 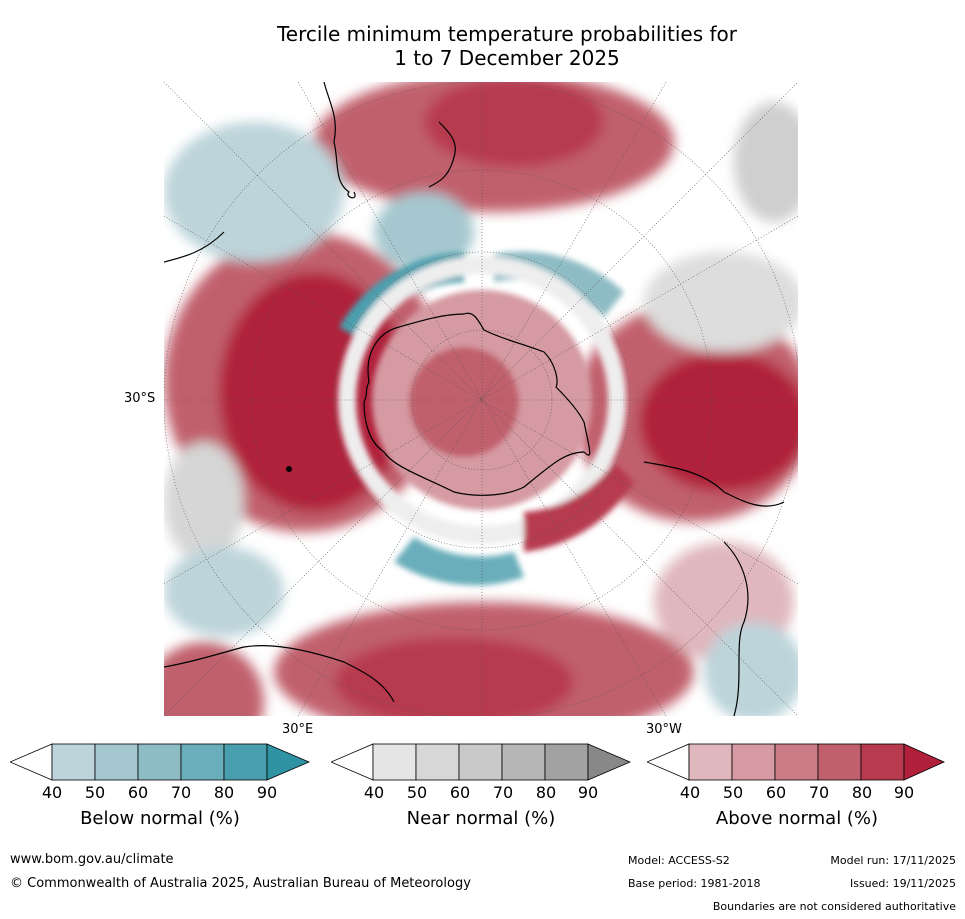 I want to click on near-region-pacific, so click(x=721, y=302).